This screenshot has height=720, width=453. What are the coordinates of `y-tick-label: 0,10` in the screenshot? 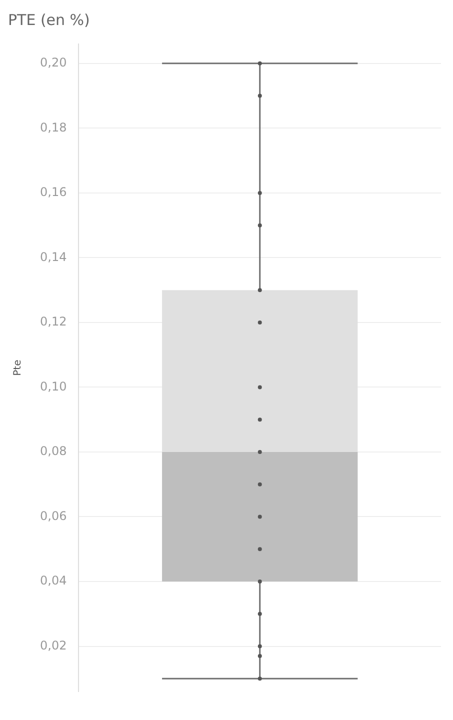 It's located at (53, 386).